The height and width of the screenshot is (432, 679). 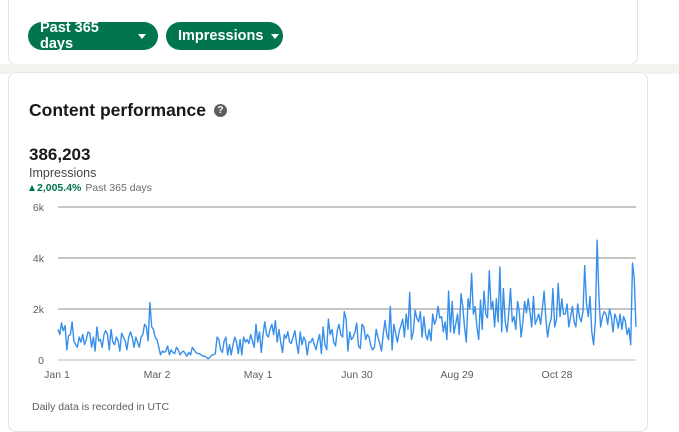 I want to click on delta-period: Past 365 days, so click(x=118, y=188).